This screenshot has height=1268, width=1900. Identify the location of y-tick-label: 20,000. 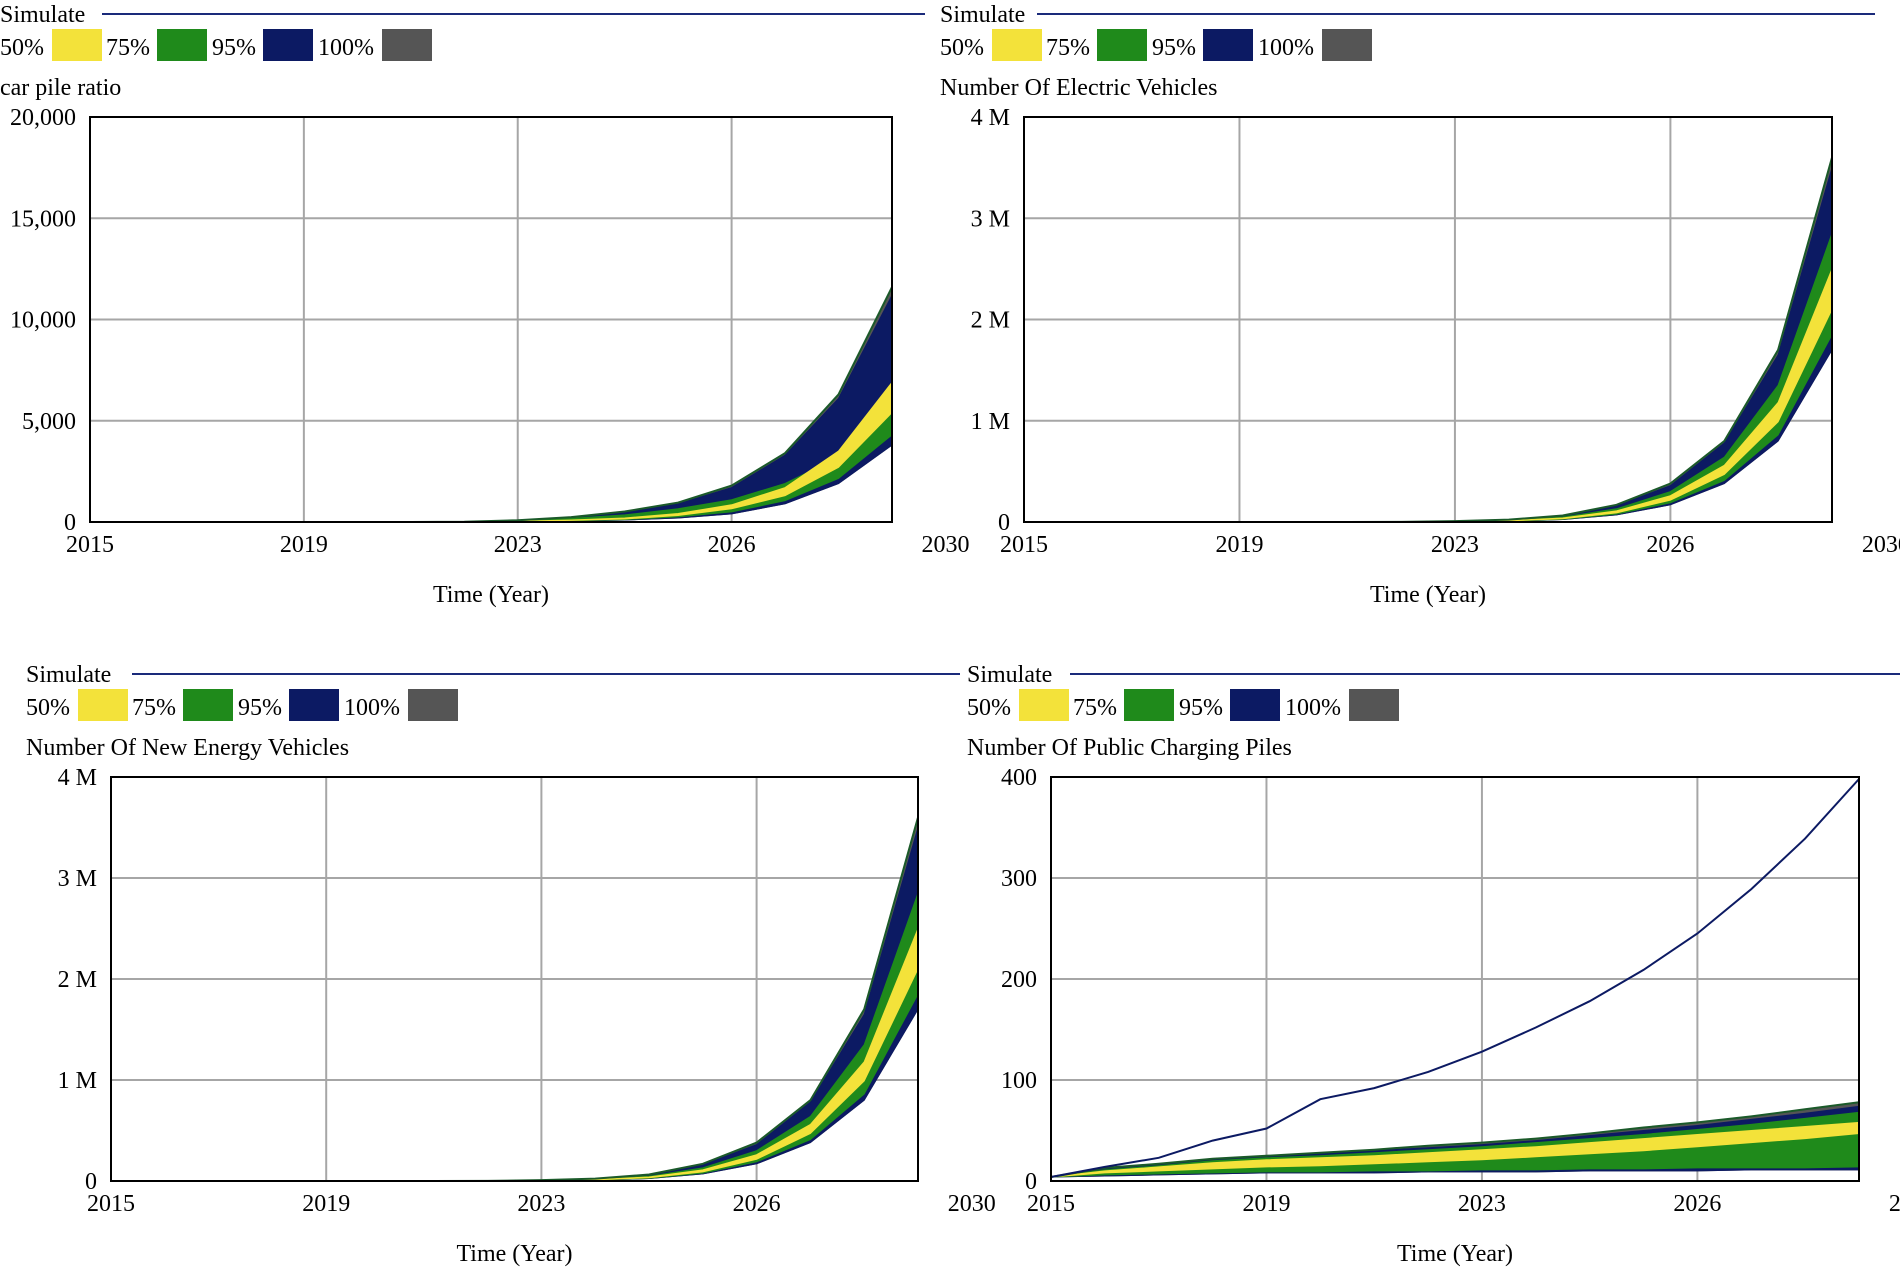
(43, 118).